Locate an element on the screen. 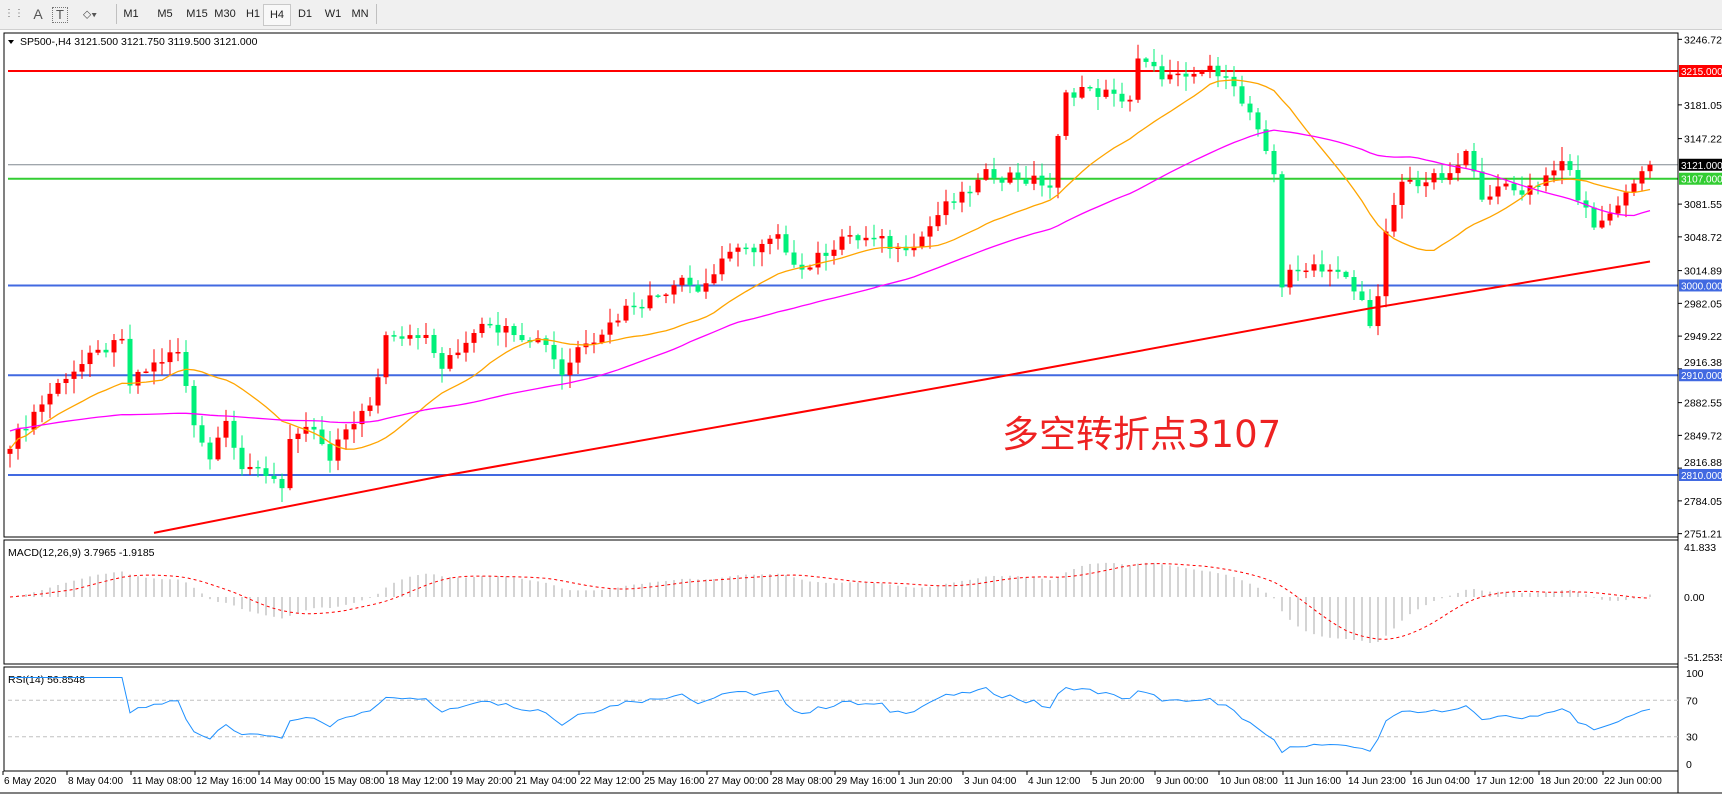 This screenshot has height=795, width=1722. time-axis-label: 29 May 16:00 is located at coordinates (866, 781).